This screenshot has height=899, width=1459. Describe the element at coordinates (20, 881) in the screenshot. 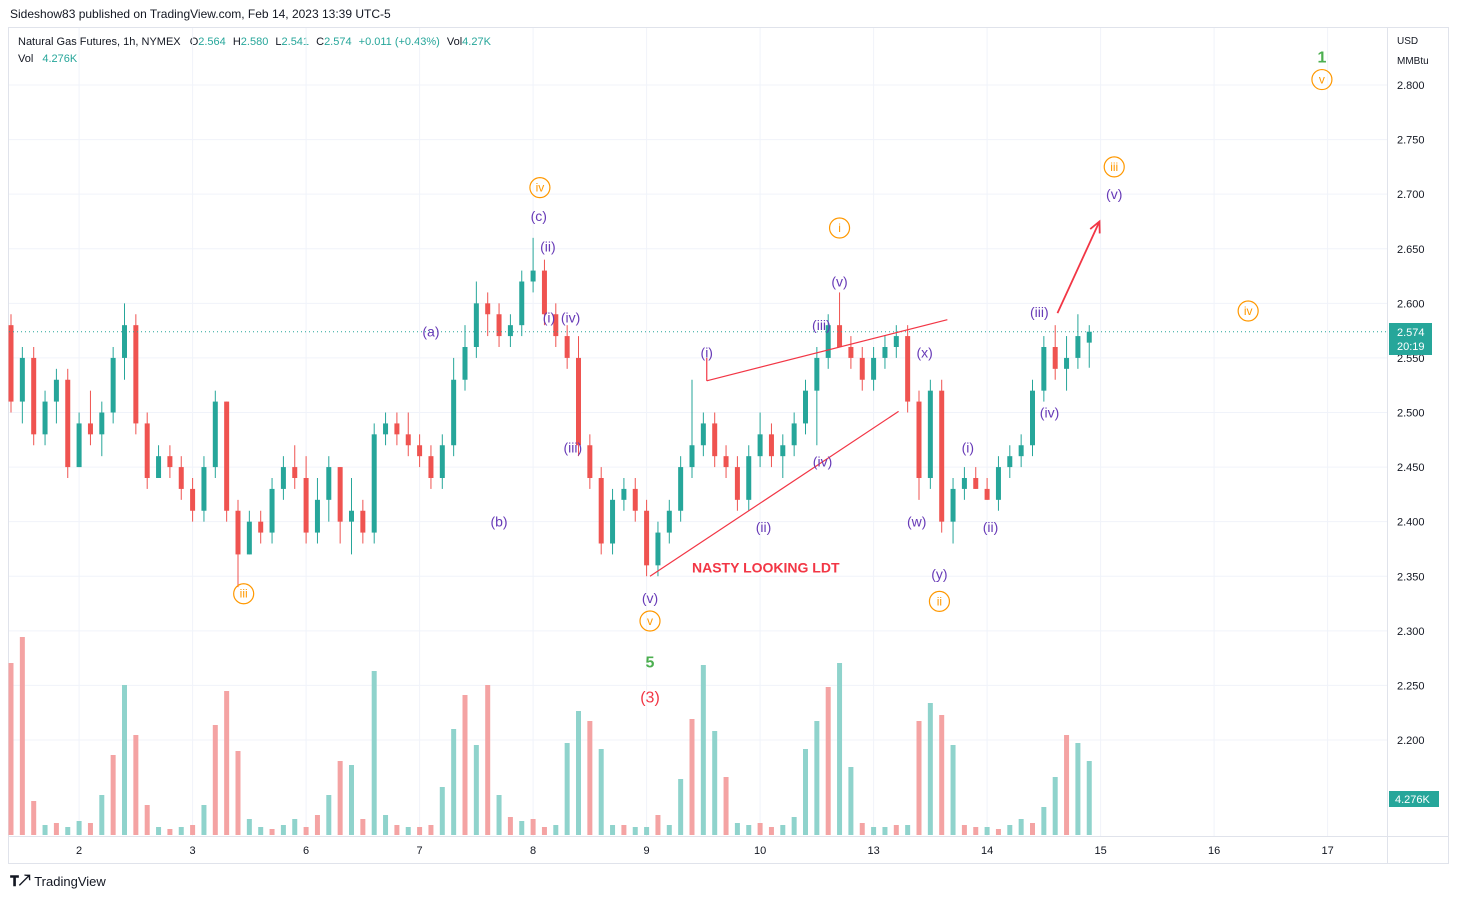

I see `tradingview-logo-icon: 𝐓↗` at that location.